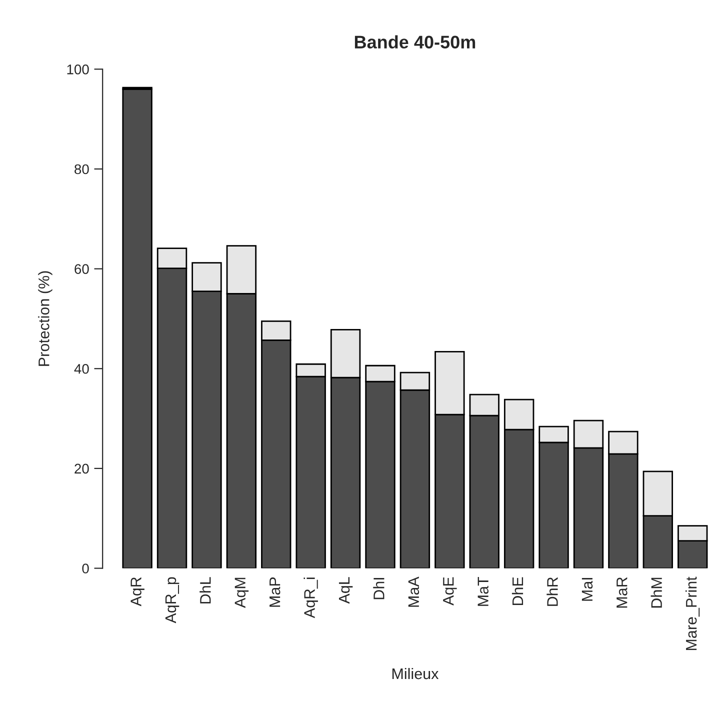 This screenshot has width=728, height=713. Describe the element at coordinates (81, 269) in the screenshot. I see `y-tick-label: 60` at that location.